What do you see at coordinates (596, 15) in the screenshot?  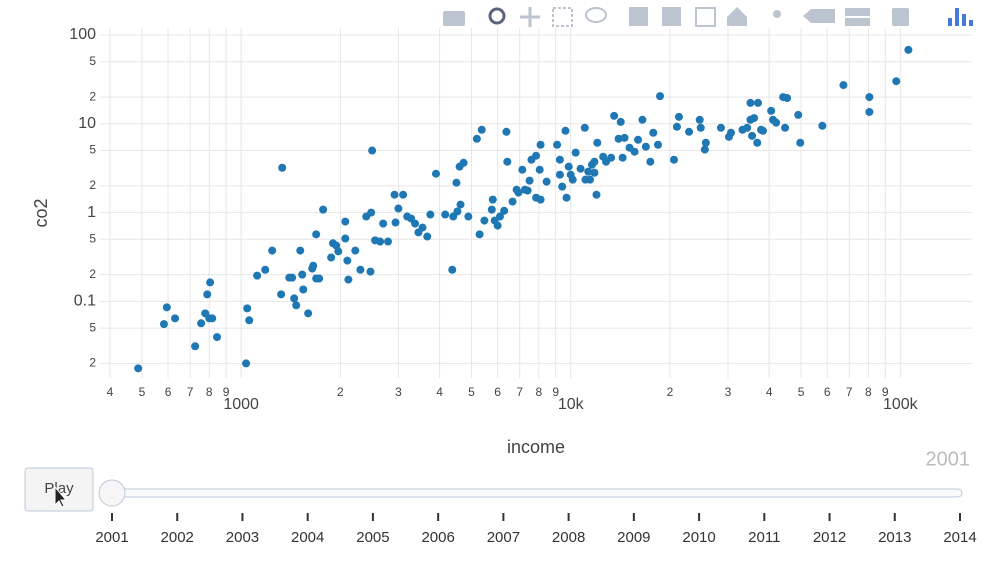 I see `lasso-icon` at bounding box center [596, 15].